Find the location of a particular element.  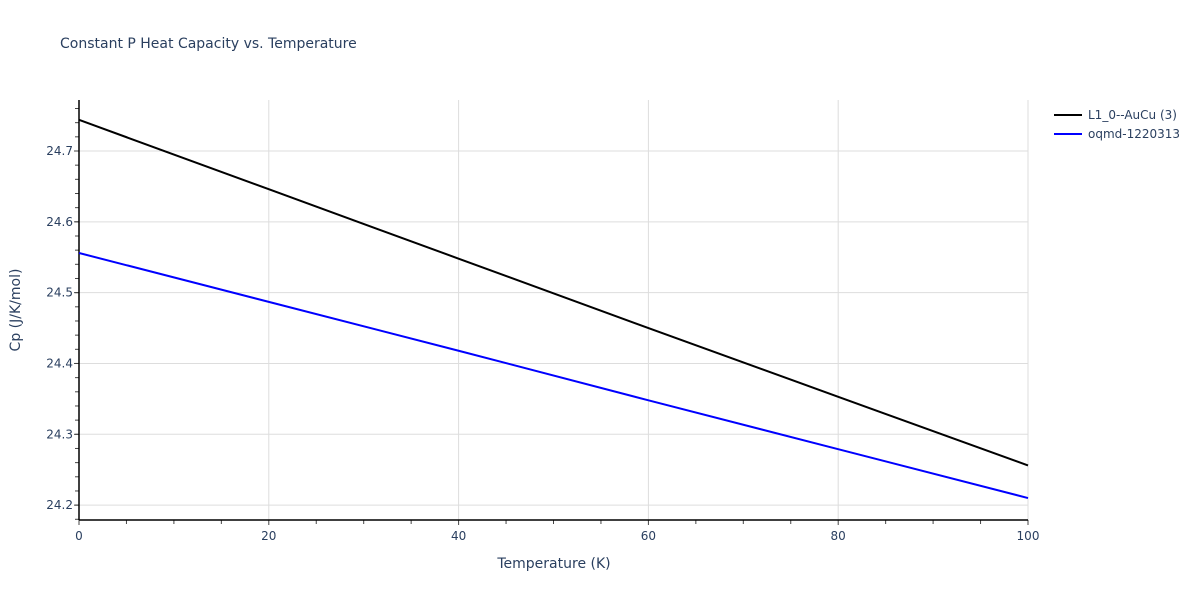

x-tick-label: 60 is located at coordinates (648, 536).